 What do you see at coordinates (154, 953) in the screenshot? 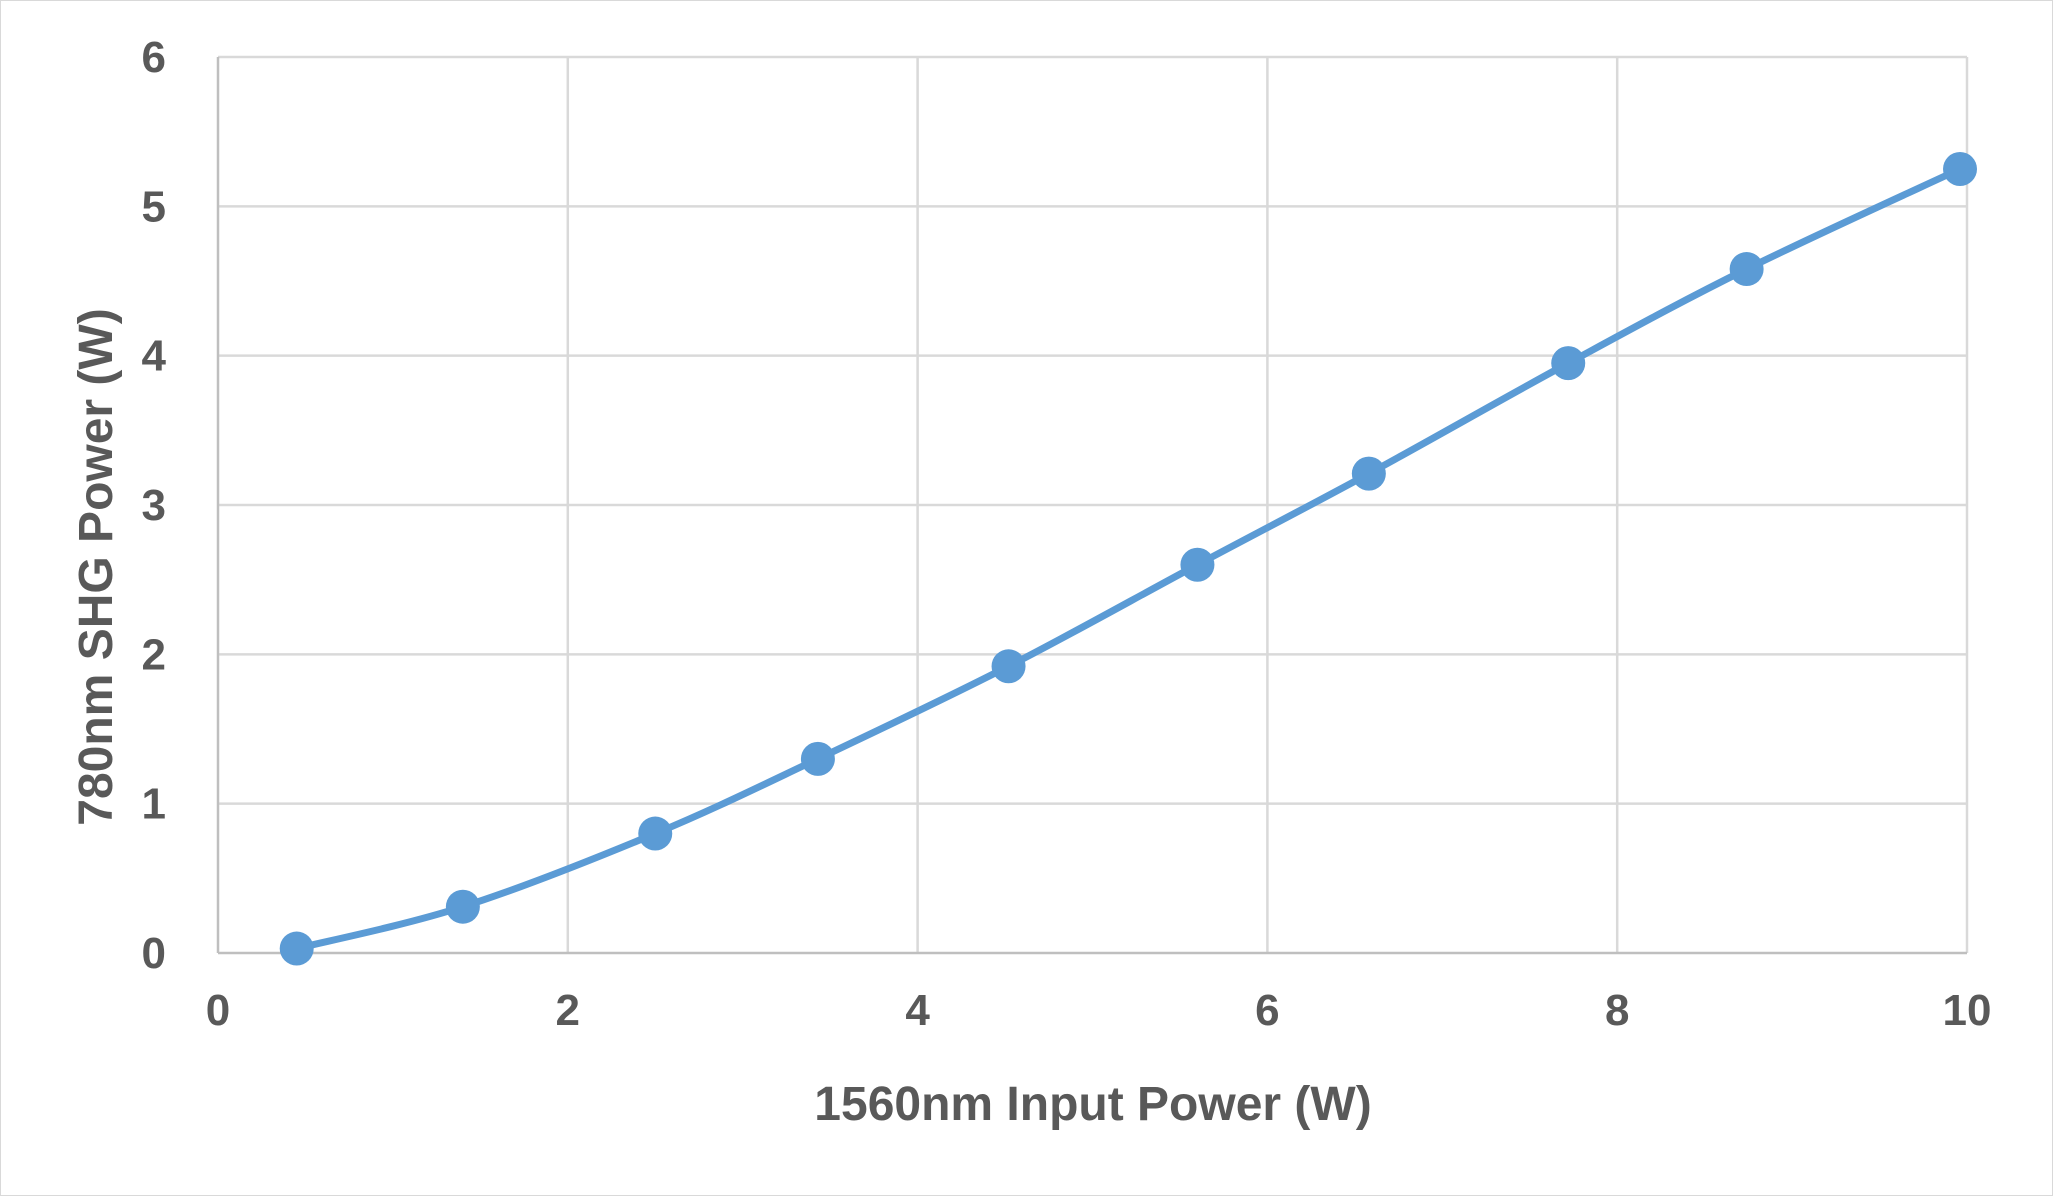
I see `y-tick-label: 0` at bounding box center [154, 953].